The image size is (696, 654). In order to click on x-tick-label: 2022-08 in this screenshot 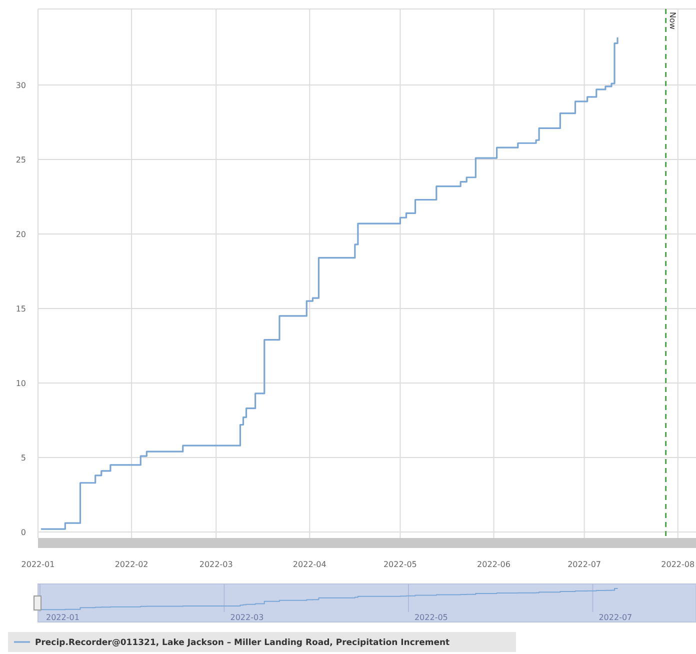, I will do `click(678, 564)`.